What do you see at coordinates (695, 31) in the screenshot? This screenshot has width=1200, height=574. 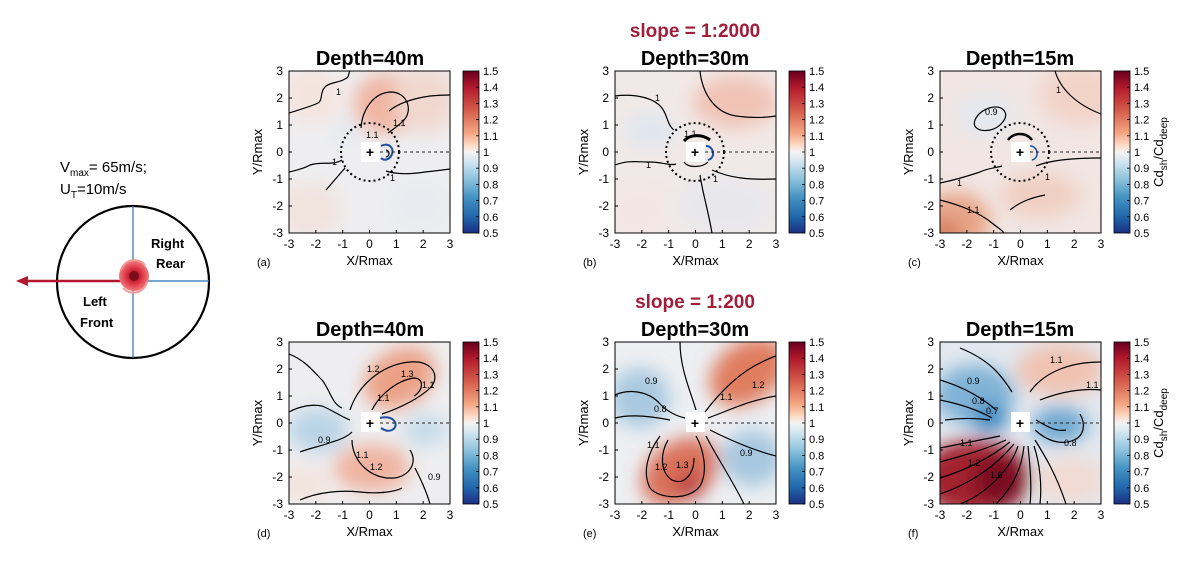 I see `row-title-slope-1-2000: slope = 1:2000` at bounding box center [695, 31].